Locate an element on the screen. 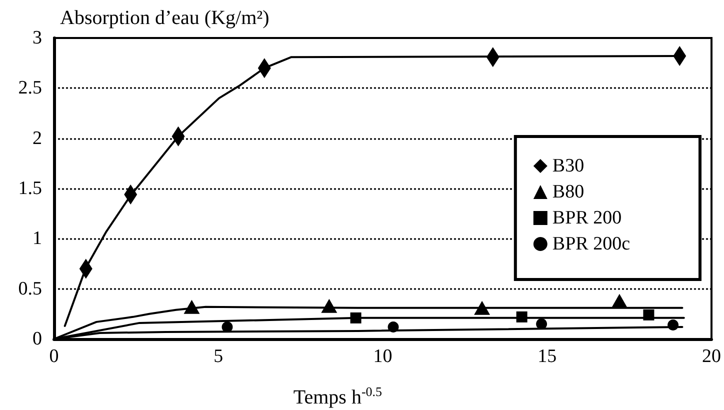 The height and width of the screenshot is (410, 724). y-tick-label: 1 is located at coordinates (37, 239).